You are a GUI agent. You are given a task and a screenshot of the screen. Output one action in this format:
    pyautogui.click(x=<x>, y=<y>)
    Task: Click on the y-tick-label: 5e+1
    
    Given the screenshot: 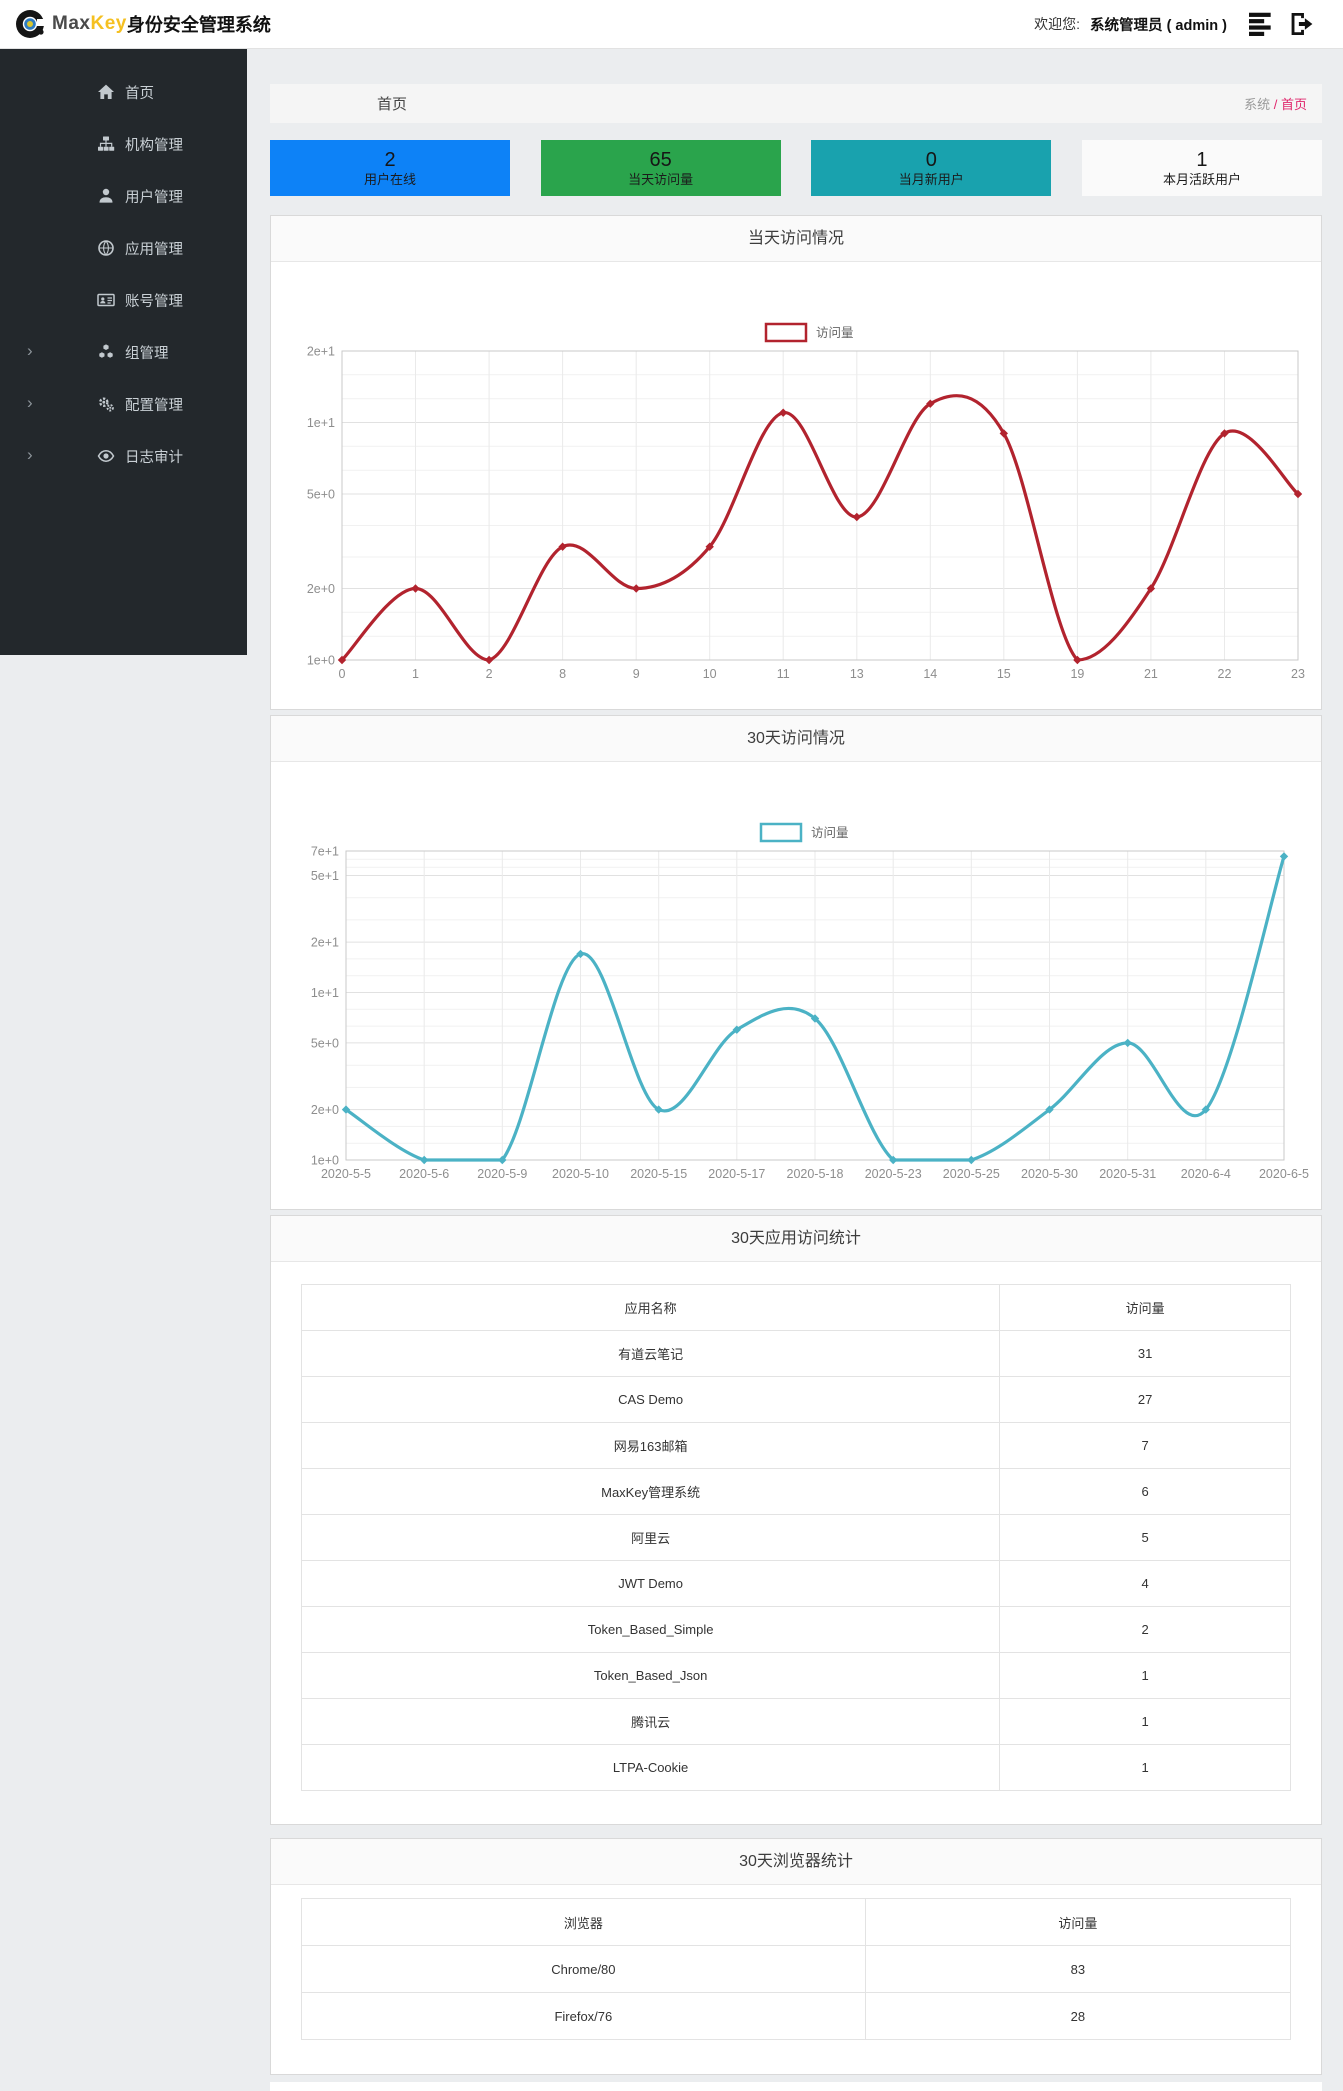 What is the action you would take?
    pyautogui.click(x=325, y=876)
    